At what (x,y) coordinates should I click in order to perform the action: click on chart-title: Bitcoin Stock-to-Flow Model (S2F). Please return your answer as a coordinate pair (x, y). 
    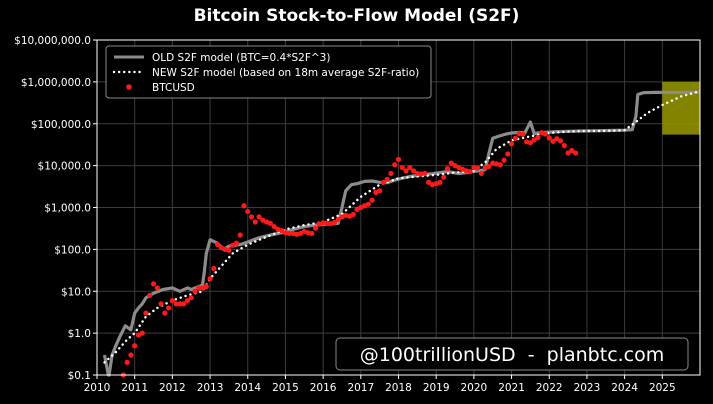
    Looking at the image, I should click on (356, 16).